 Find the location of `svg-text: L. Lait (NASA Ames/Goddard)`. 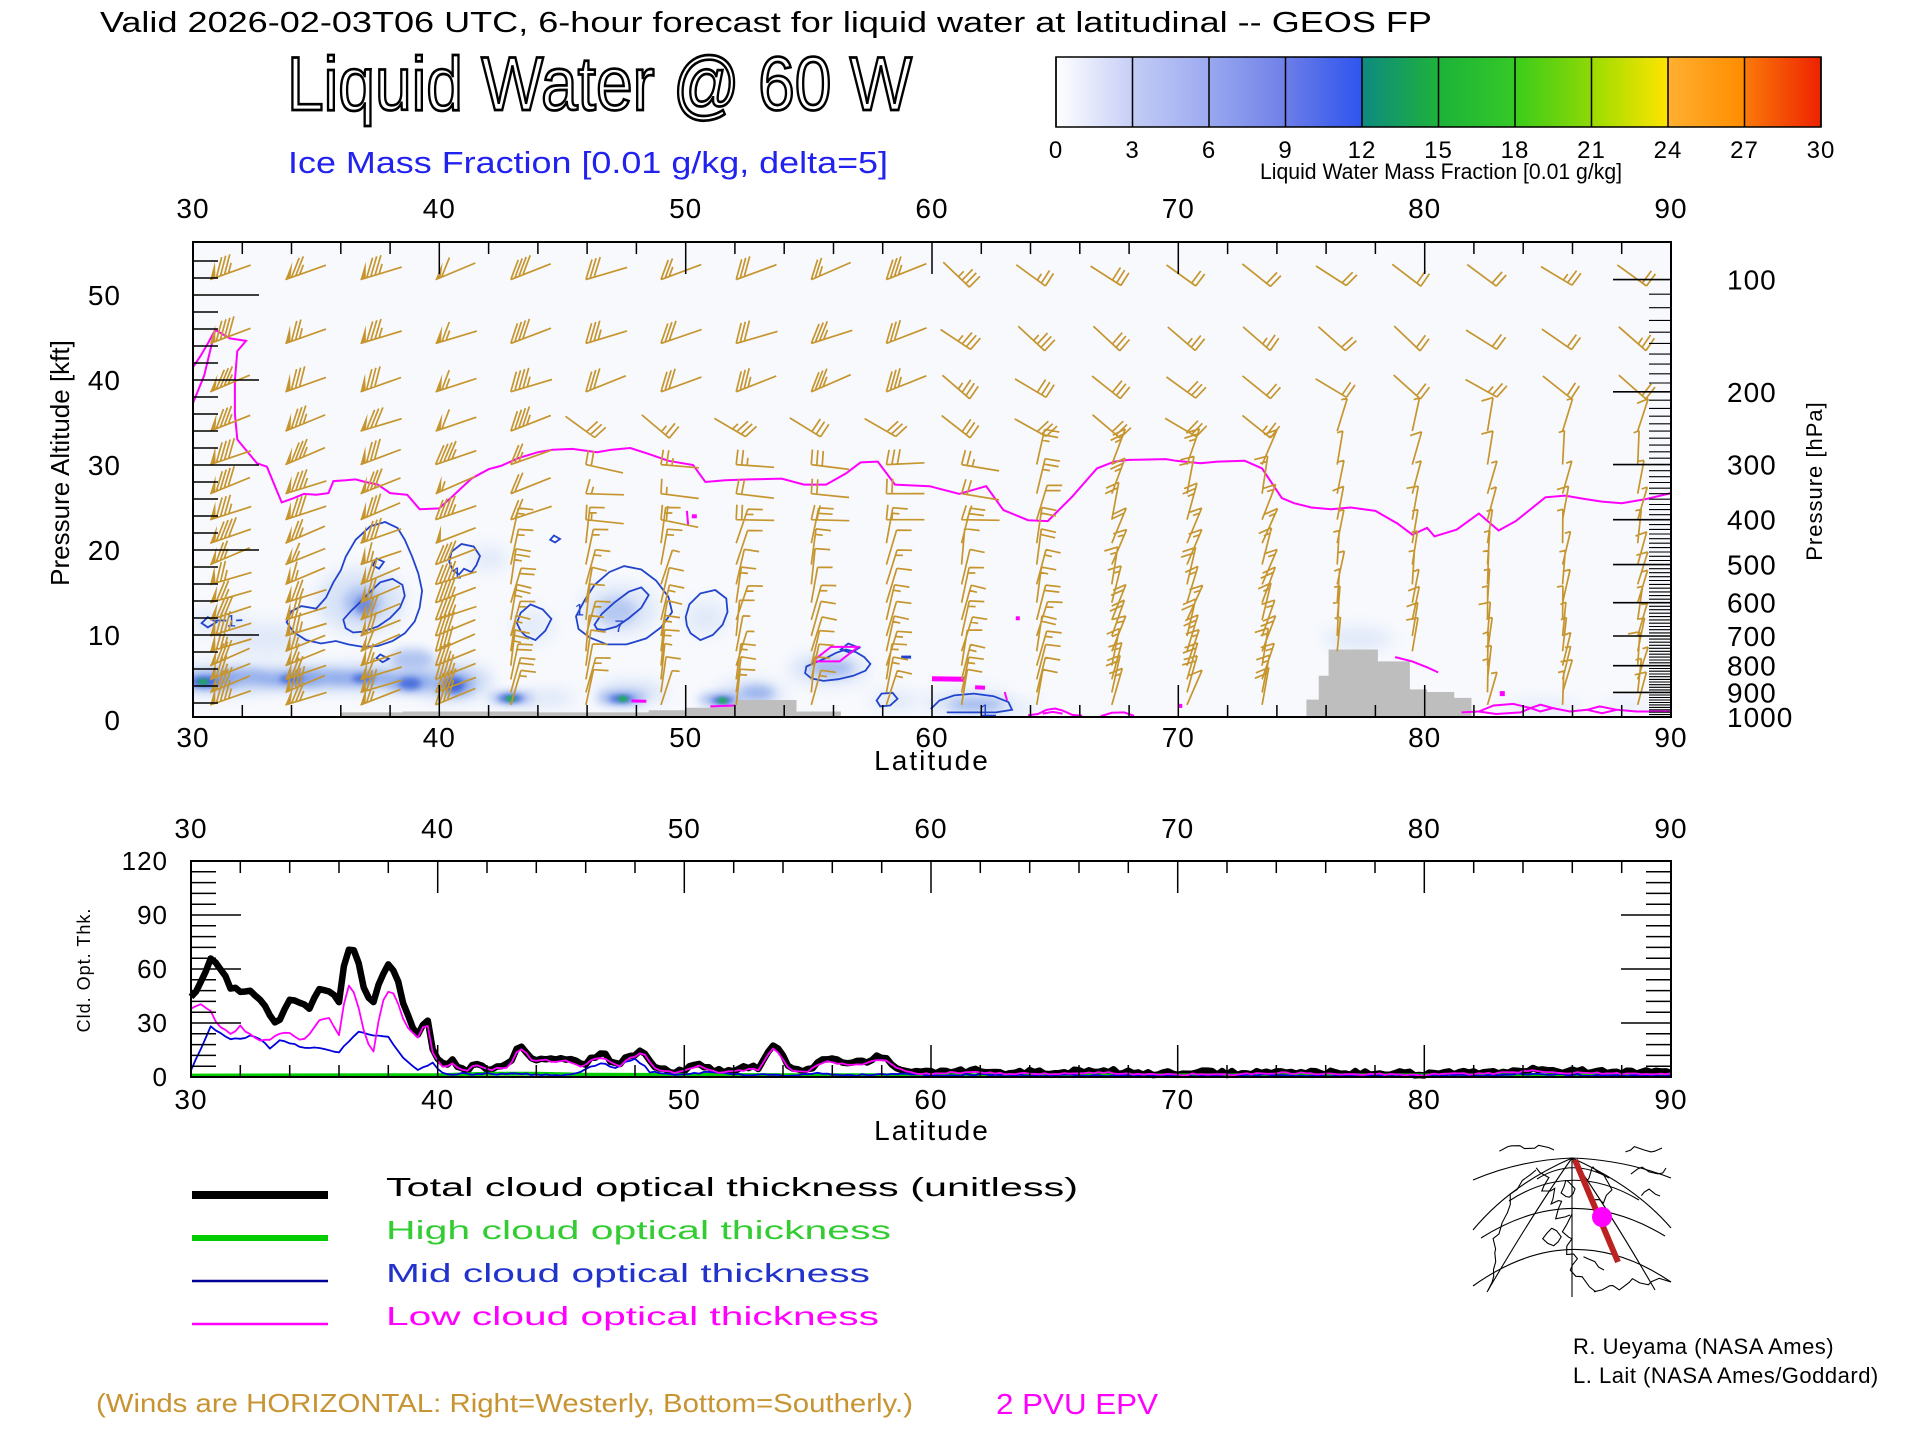

svg-text: L. Lait (NASA Ames/Goddard) is located at coordinates (1726, 1375).